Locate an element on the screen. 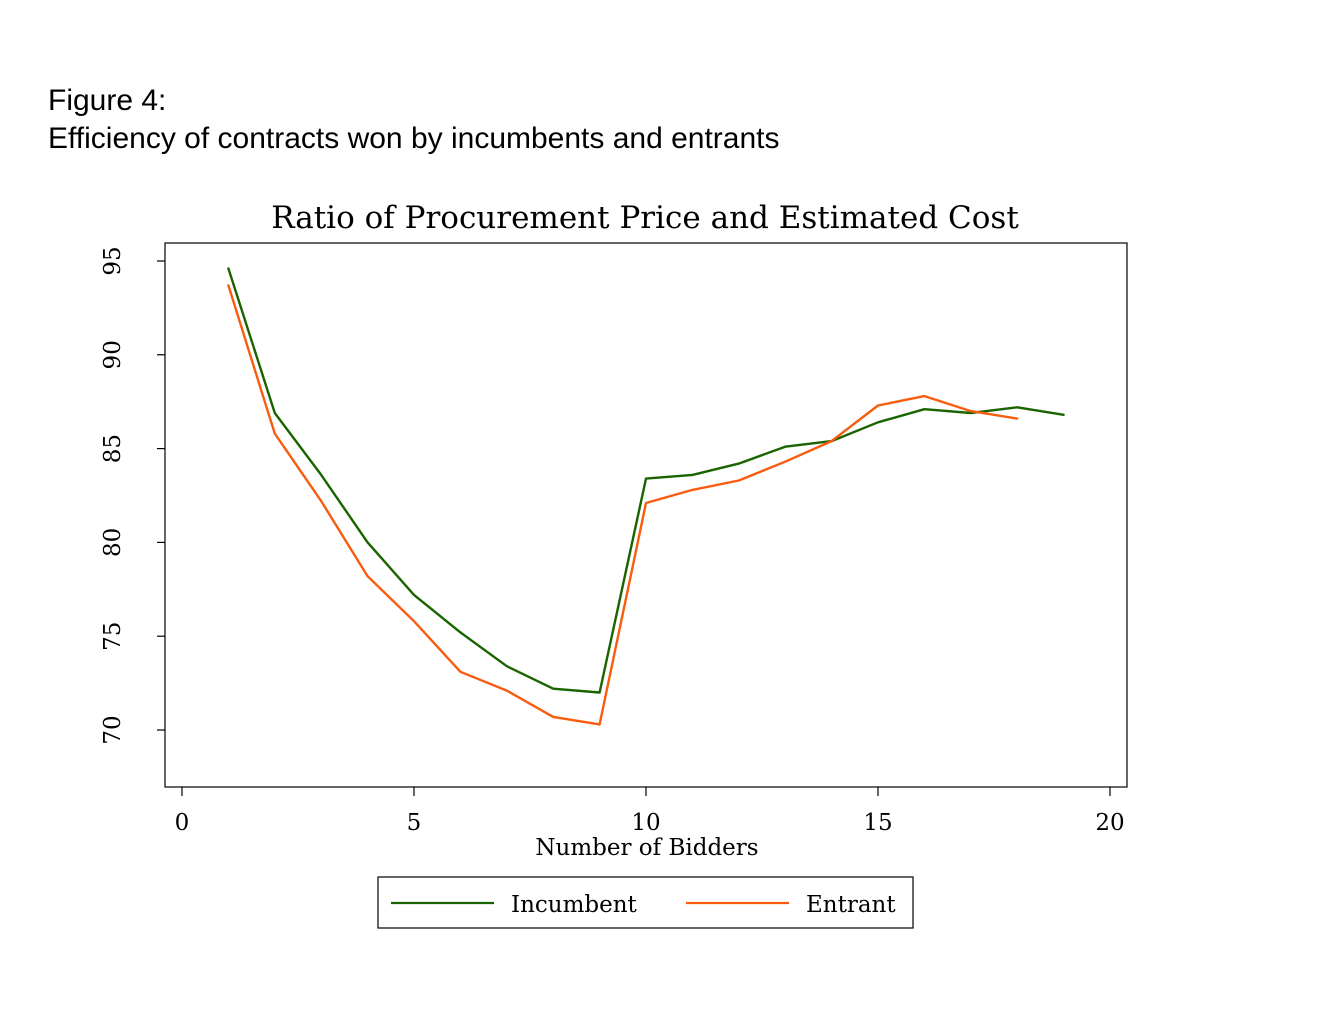 The height and width of the screenshot is (1016, 1342). x-tick-label: 5 is located at coordinates (414, 823).